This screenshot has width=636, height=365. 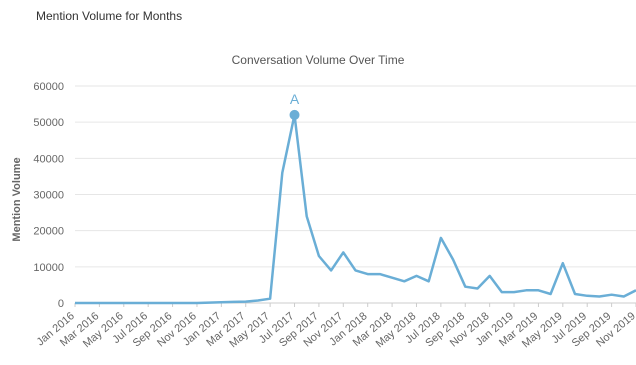 I want to click on page-header-title: Mention Volume for Months, so click(x=109, y=16).